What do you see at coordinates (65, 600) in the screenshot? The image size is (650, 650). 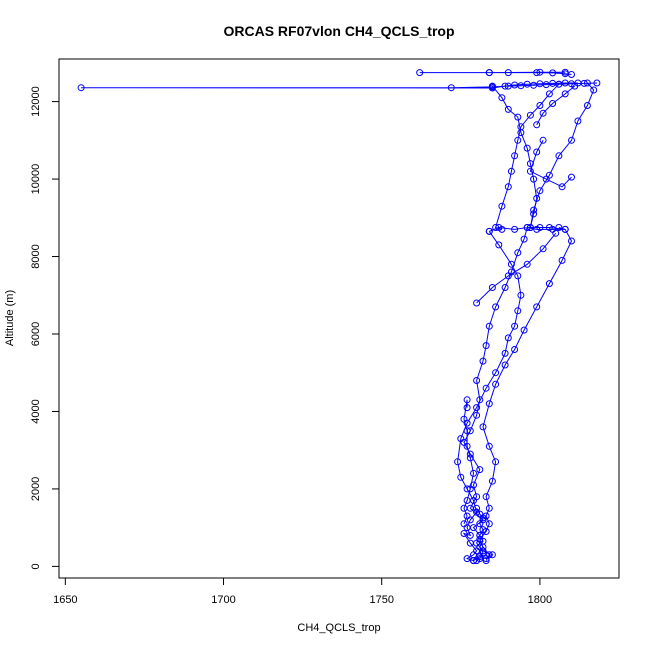 I see `x-tick-label: 1650` at bounding box center [65, 600].